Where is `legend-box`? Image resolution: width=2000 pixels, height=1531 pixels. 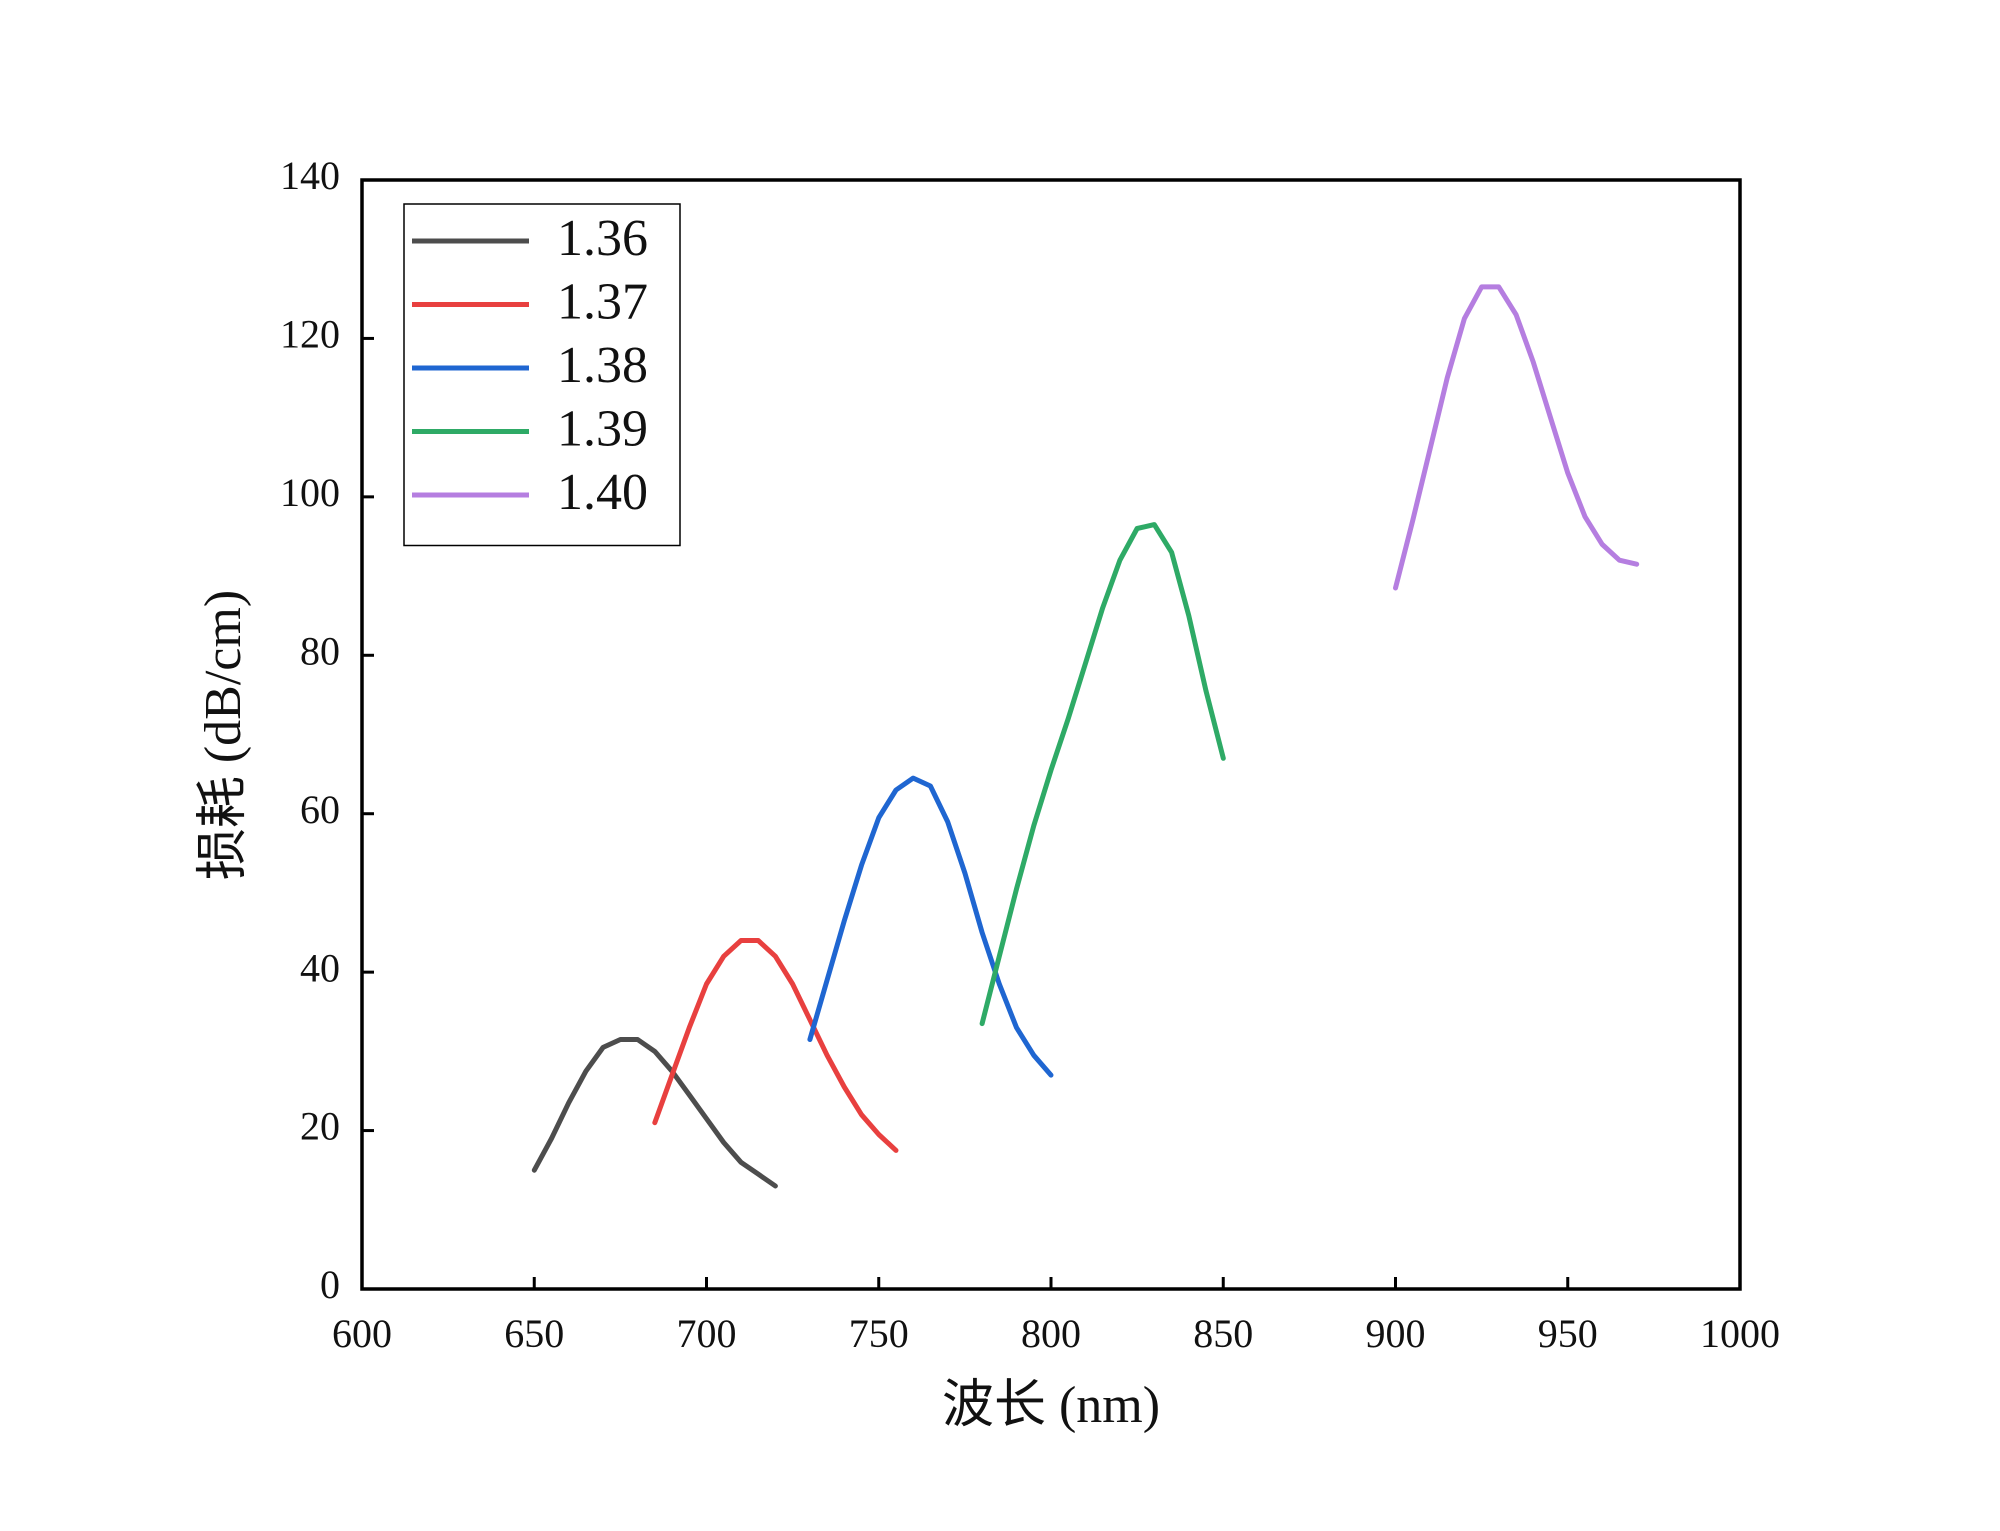 legend-box is located at coordinates (542, 375).